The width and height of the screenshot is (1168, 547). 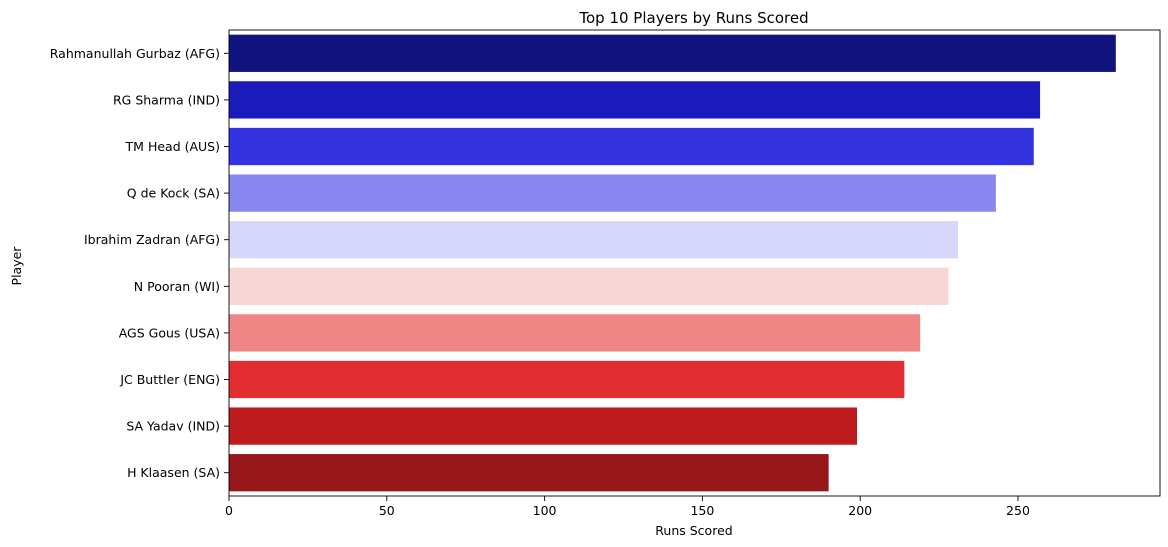 I want to click on x-ticks: 0 50 100 150 200 250, so click(x=627, y=507).